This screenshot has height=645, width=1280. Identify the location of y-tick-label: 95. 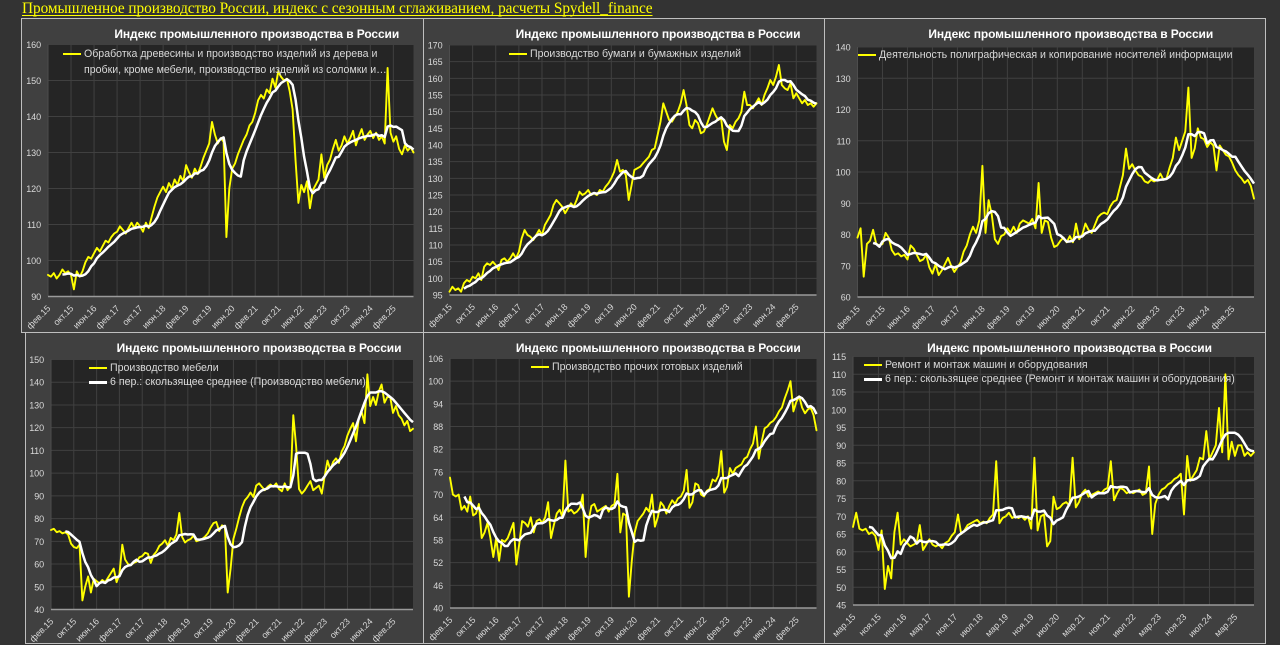
(438, 296).